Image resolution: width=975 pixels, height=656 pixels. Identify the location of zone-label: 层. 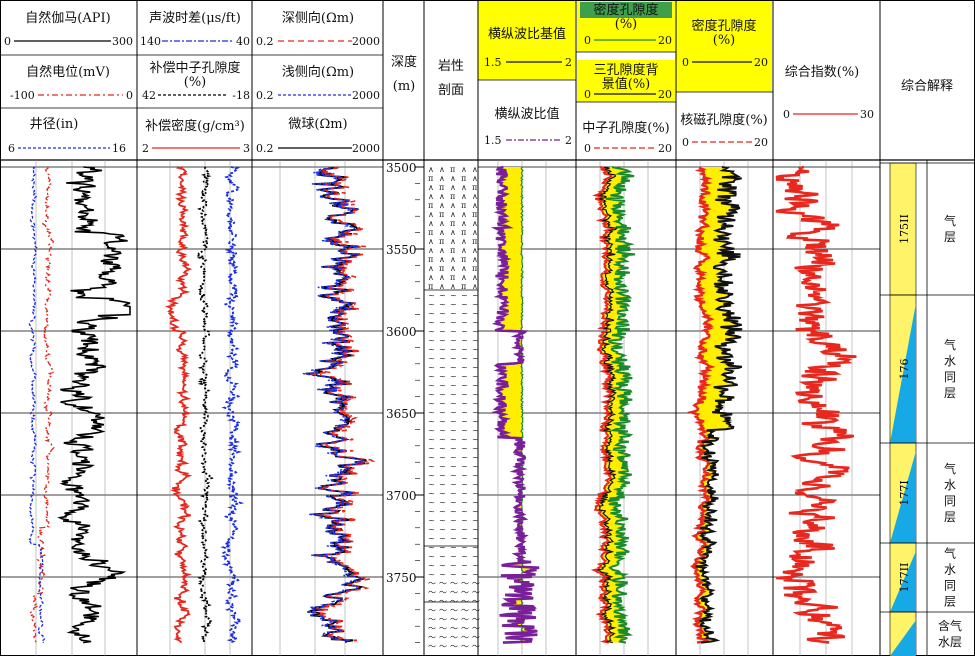
(950, 517).